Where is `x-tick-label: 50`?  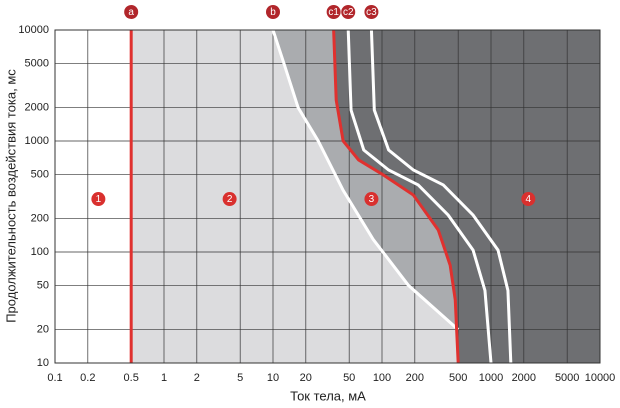
x-tick-label: 50 is located at coordinates (349, 378).